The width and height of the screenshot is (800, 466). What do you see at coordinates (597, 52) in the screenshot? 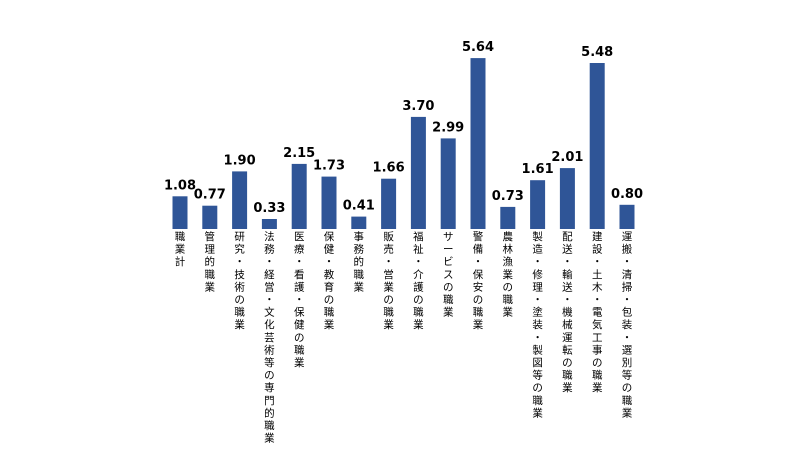
I see `data-label: 5.48` at bounding box center [597, 52].